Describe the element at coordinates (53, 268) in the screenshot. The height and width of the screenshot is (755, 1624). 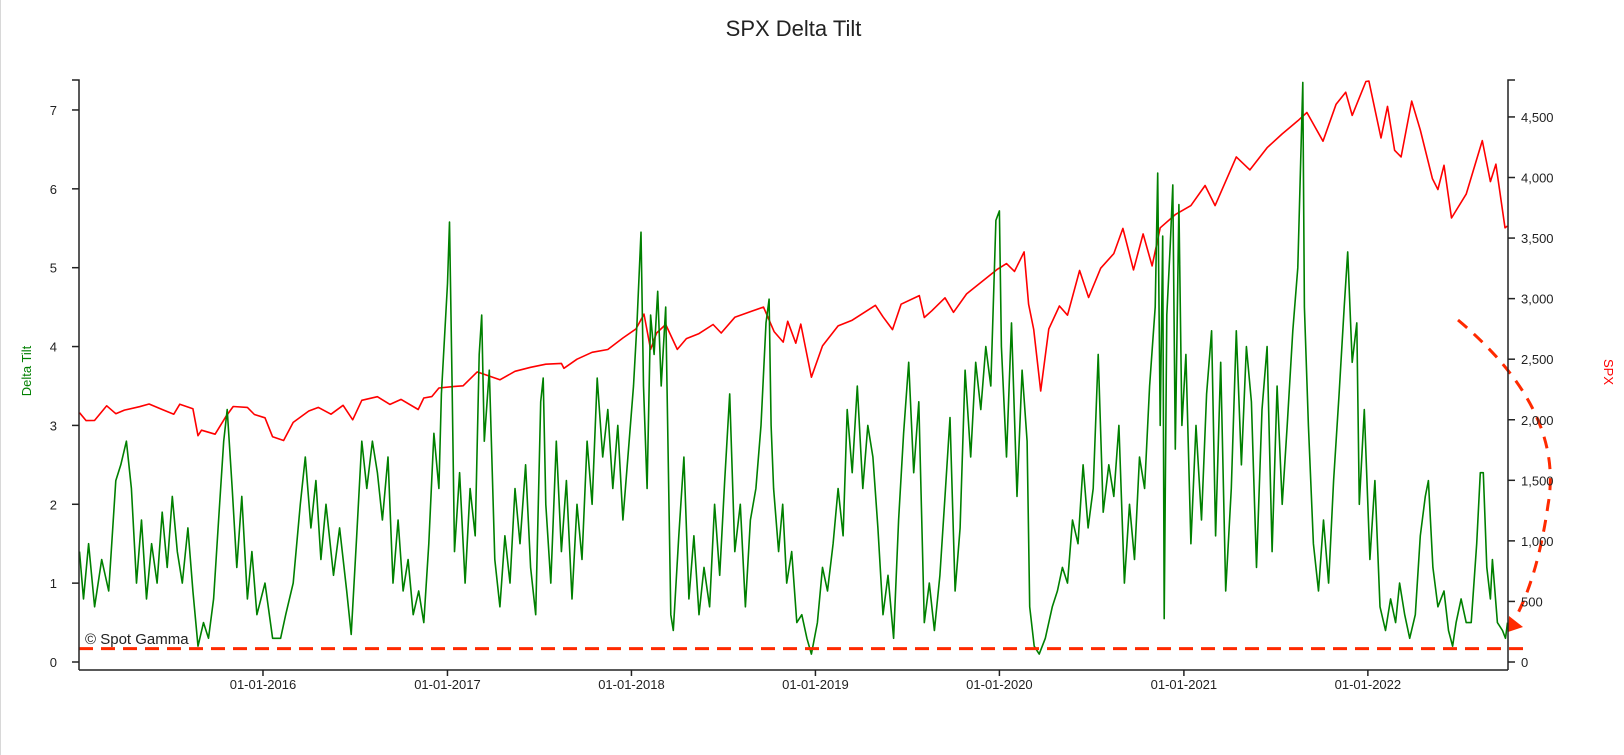
I see `left-axis-tick-label: 5` at that location.